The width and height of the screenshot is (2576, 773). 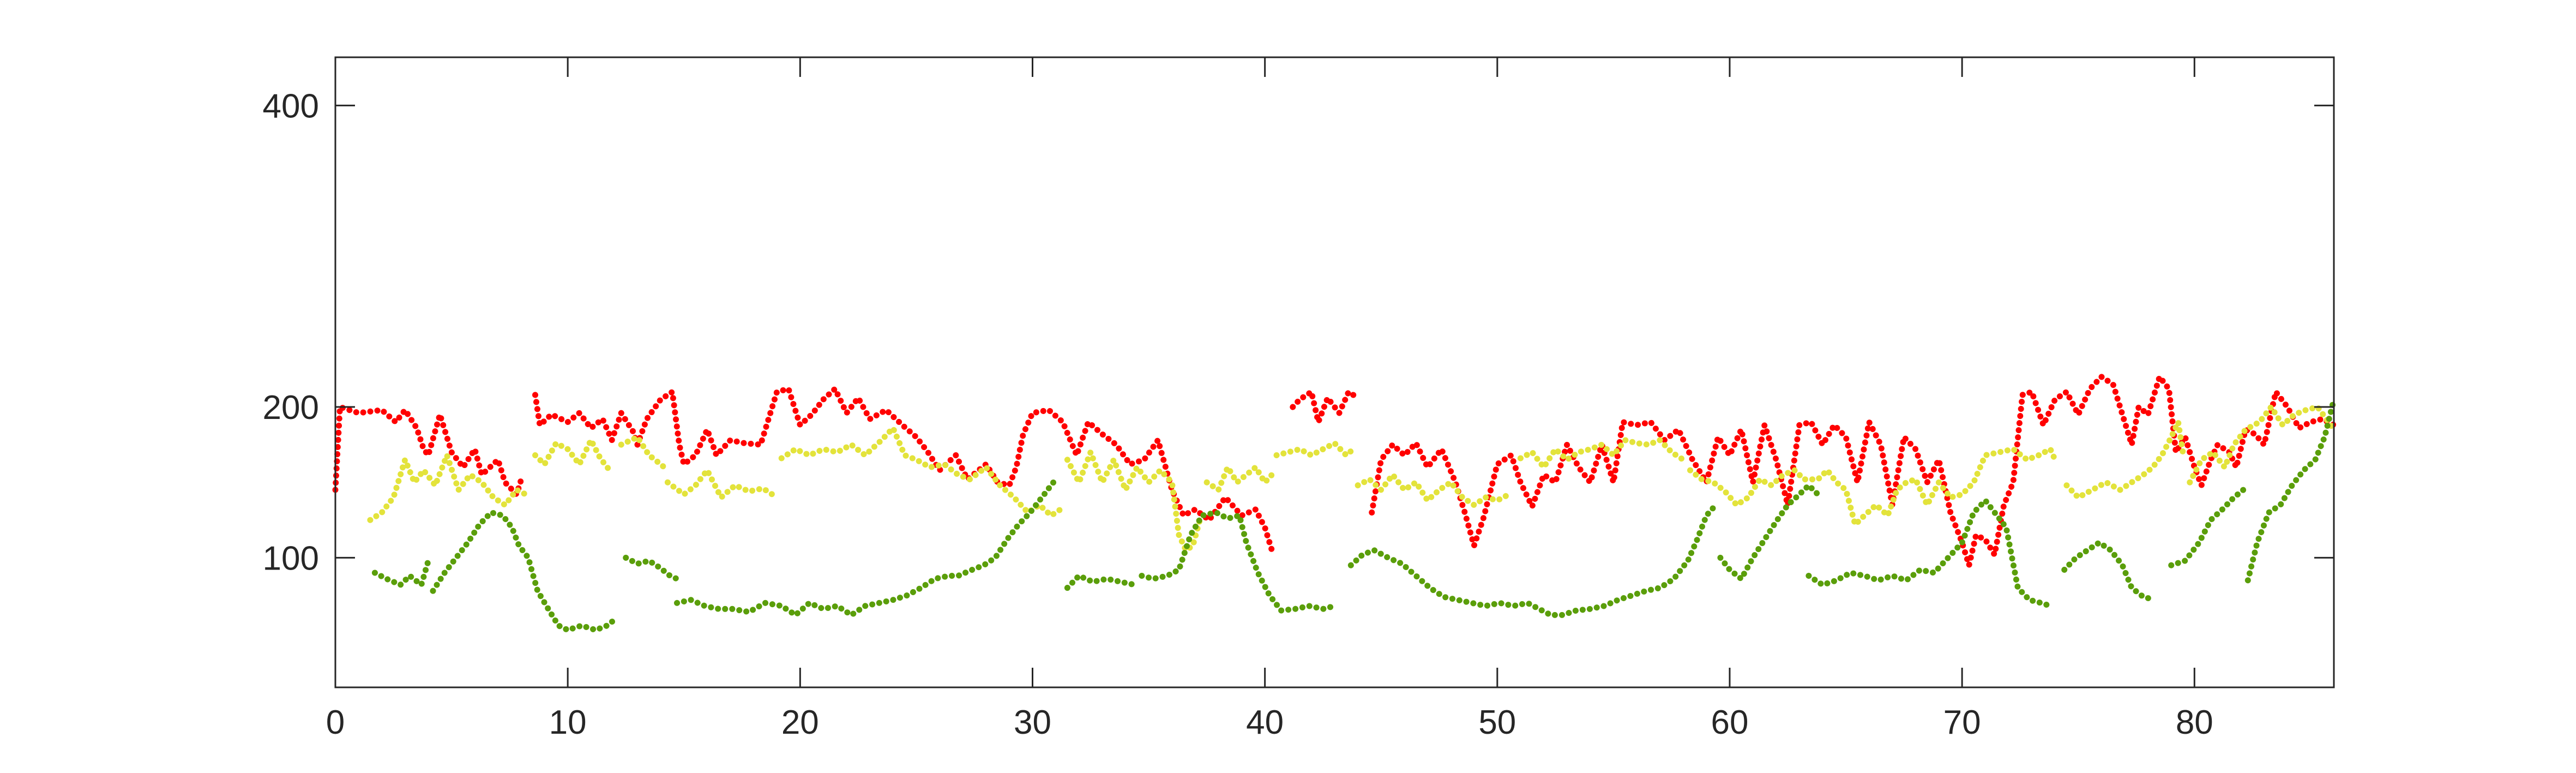 What do you see at coordinates (1962, 722) in the screenshot?
I see `x-tick-label: 70` at bounding box center [1962, 722].